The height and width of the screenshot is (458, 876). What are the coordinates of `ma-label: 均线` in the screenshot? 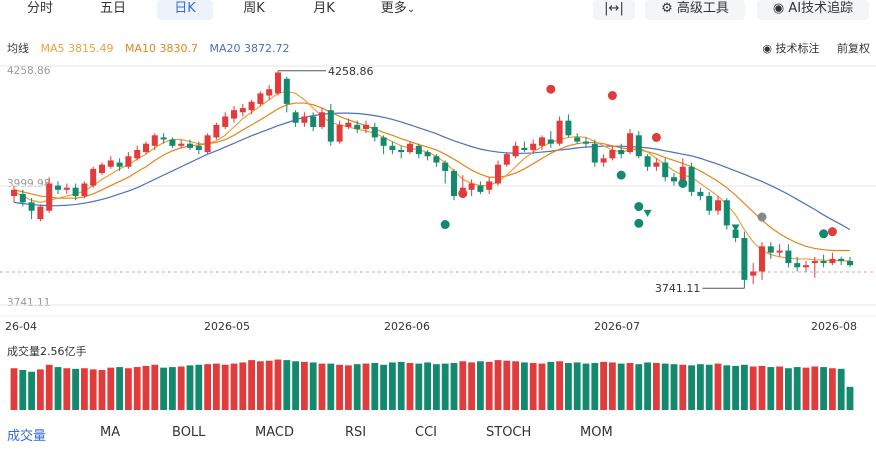 It's located at (18, 48).